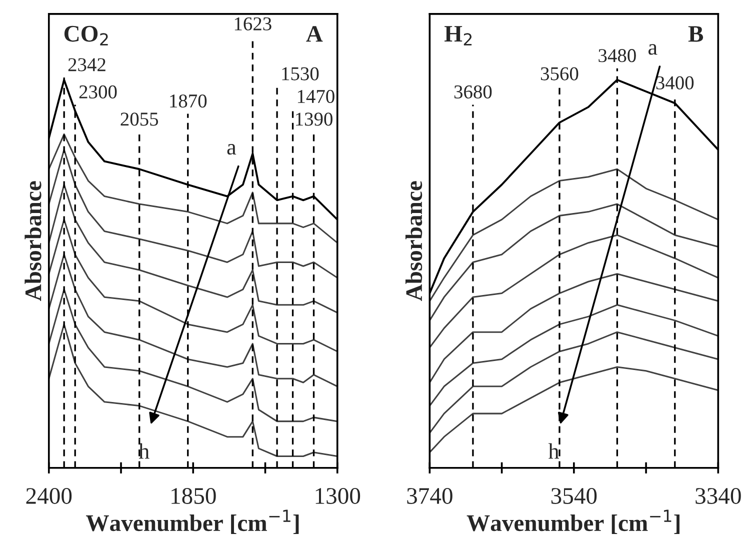  Describe the element at coordinates (574, 496) in the screenshot. I see `x-tick-label: 3540` at that location.